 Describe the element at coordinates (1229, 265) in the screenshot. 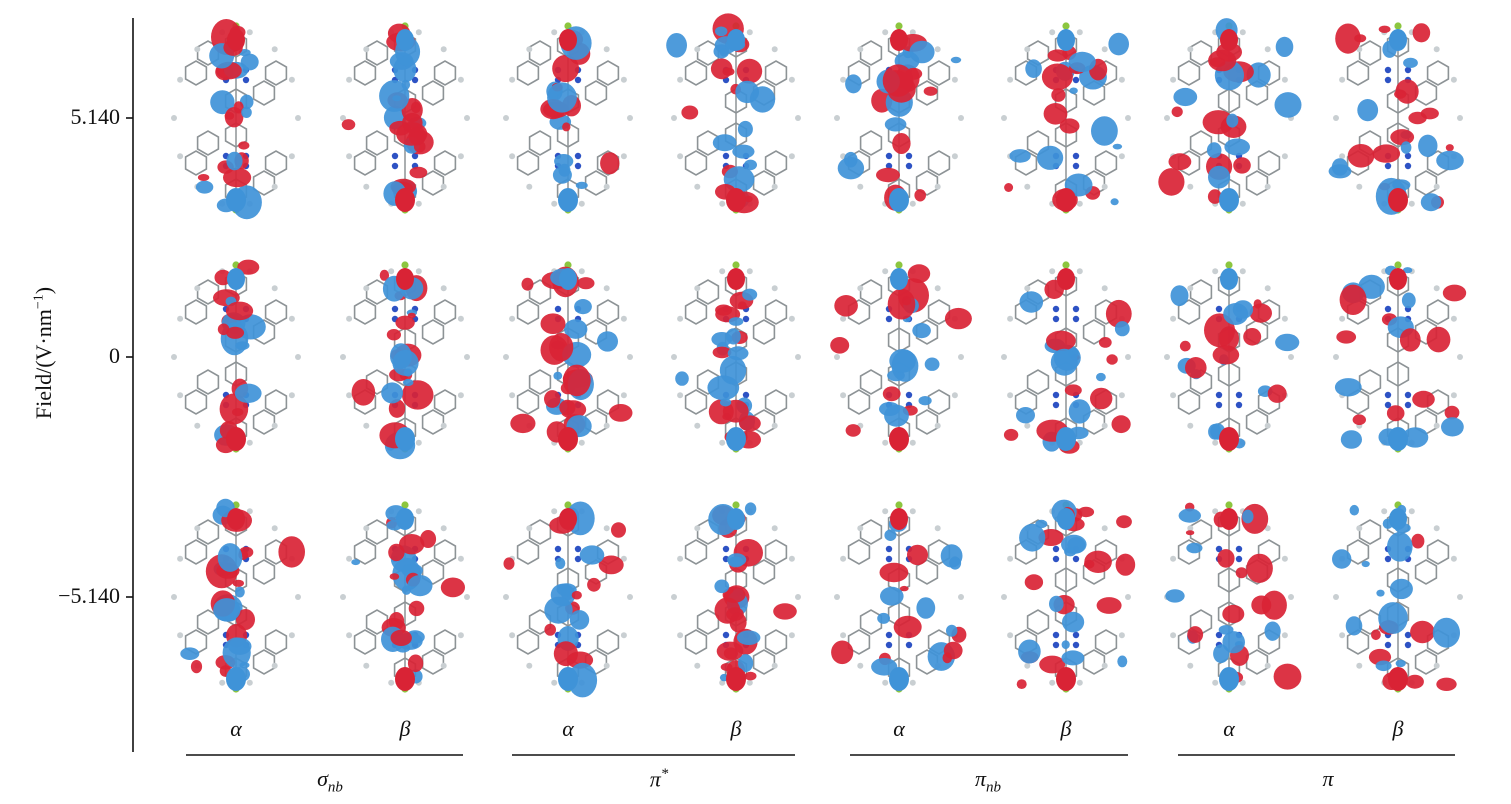

I see `chlorine-atom` at that location.